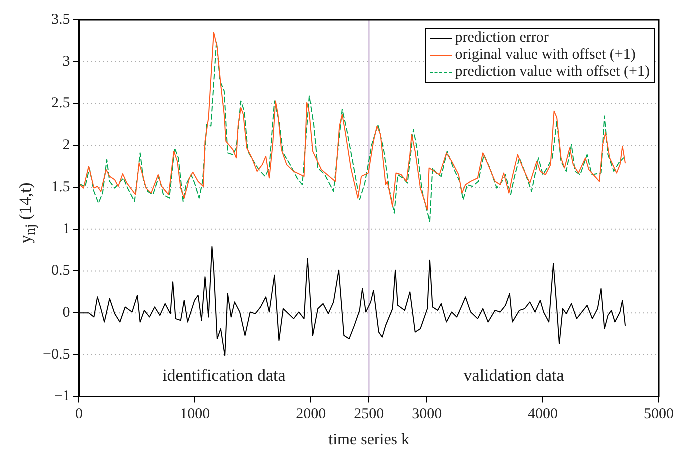 This screenshot has height=462, width=689. I want to click on y-tick-label: −1, so click(62, 396).